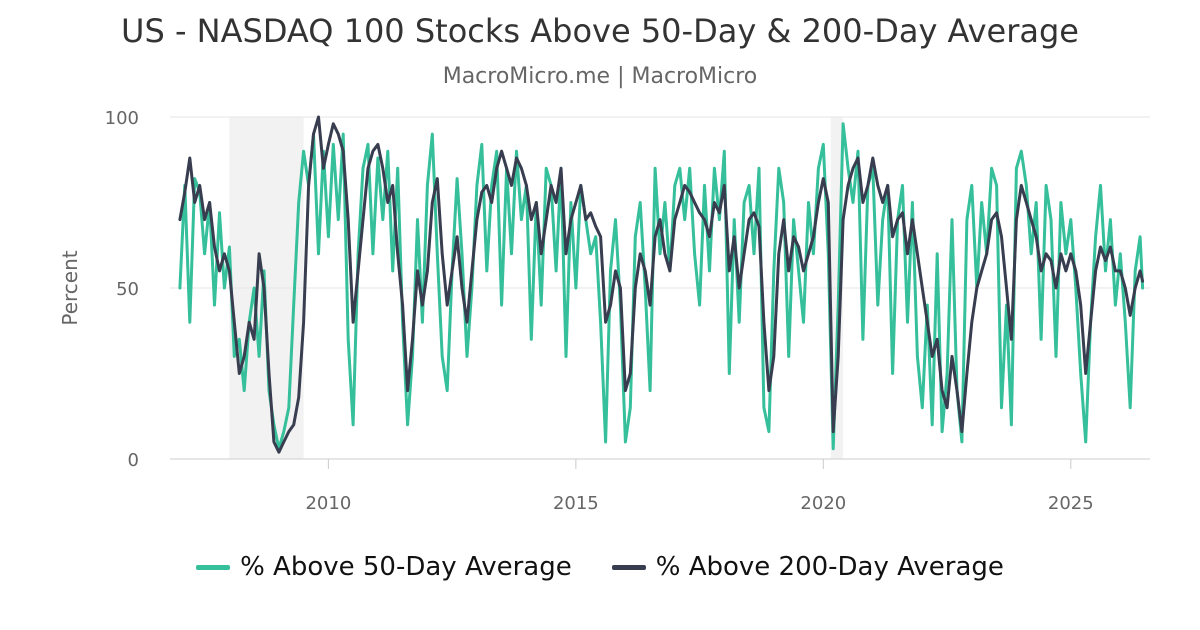  Describe the element at coordinates (406, 567) in the screenshot. I see `legend-label-50-day: % Above 50-Day Average` at that location.